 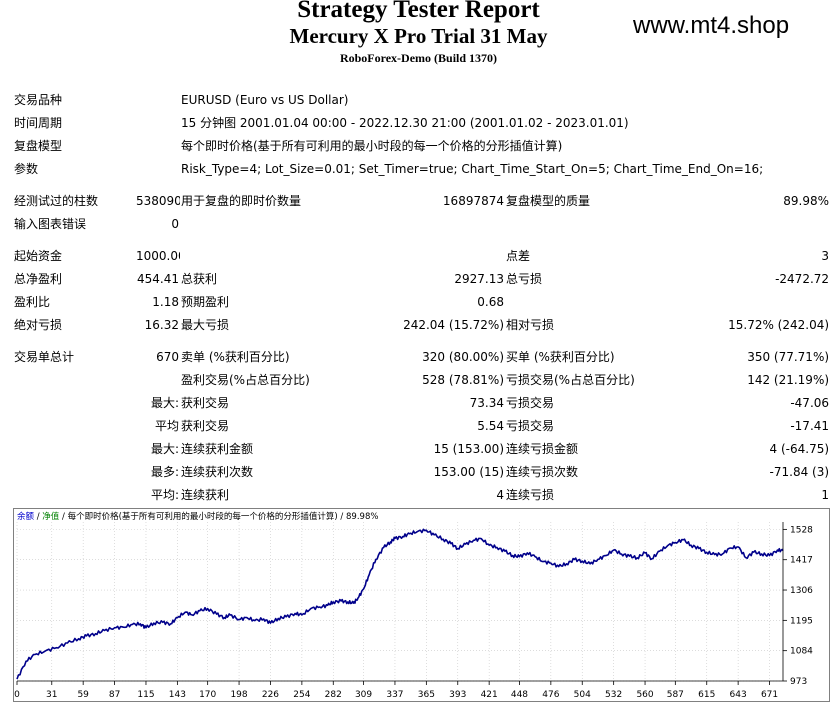 I want to click on x-tick-label: 504, so click(x=582, y=695).